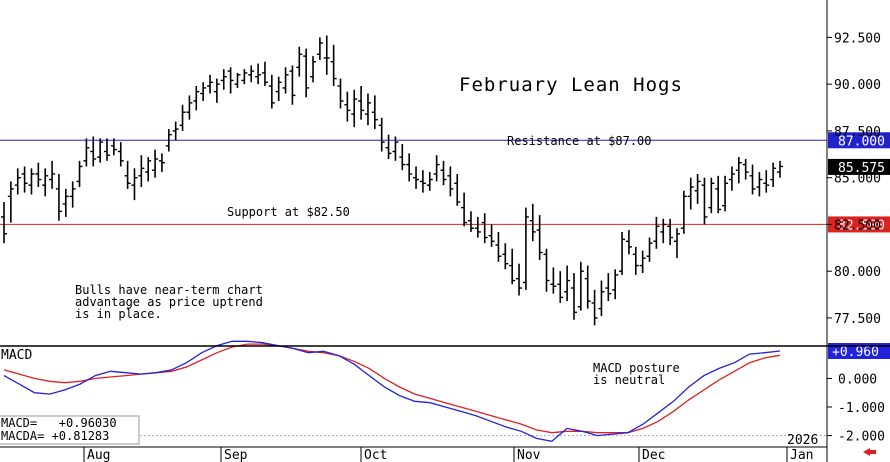 Image resolution: width=890 pixels, height=462 pixels. I want to click on month-label: Nov, so click(529, 455).